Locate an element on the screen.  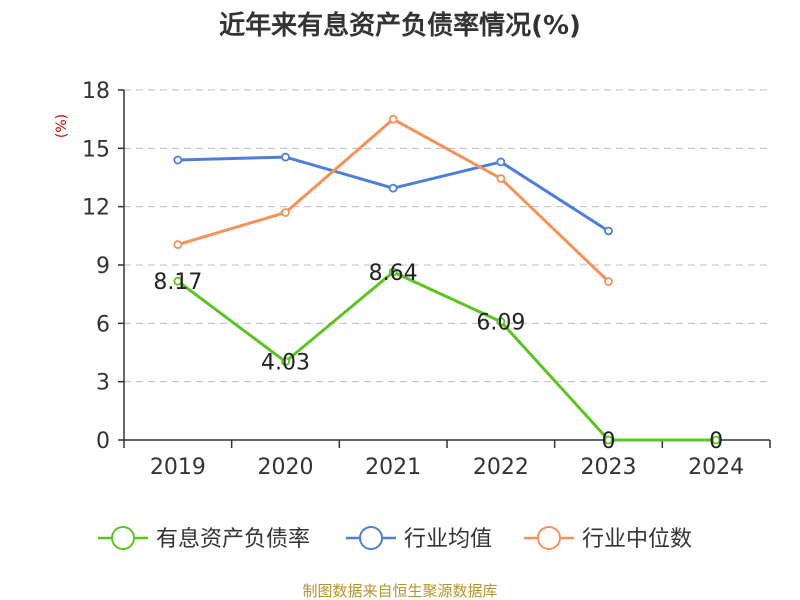
y-tick-label: 6 is located at coordinates (103, 324).